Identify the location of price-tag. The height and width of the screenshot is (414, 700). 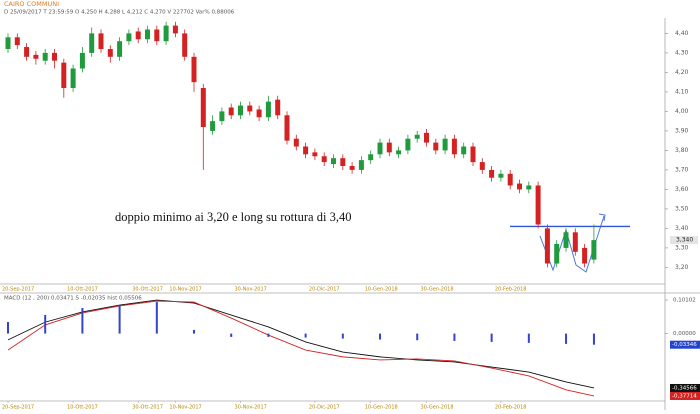
(684, 240).